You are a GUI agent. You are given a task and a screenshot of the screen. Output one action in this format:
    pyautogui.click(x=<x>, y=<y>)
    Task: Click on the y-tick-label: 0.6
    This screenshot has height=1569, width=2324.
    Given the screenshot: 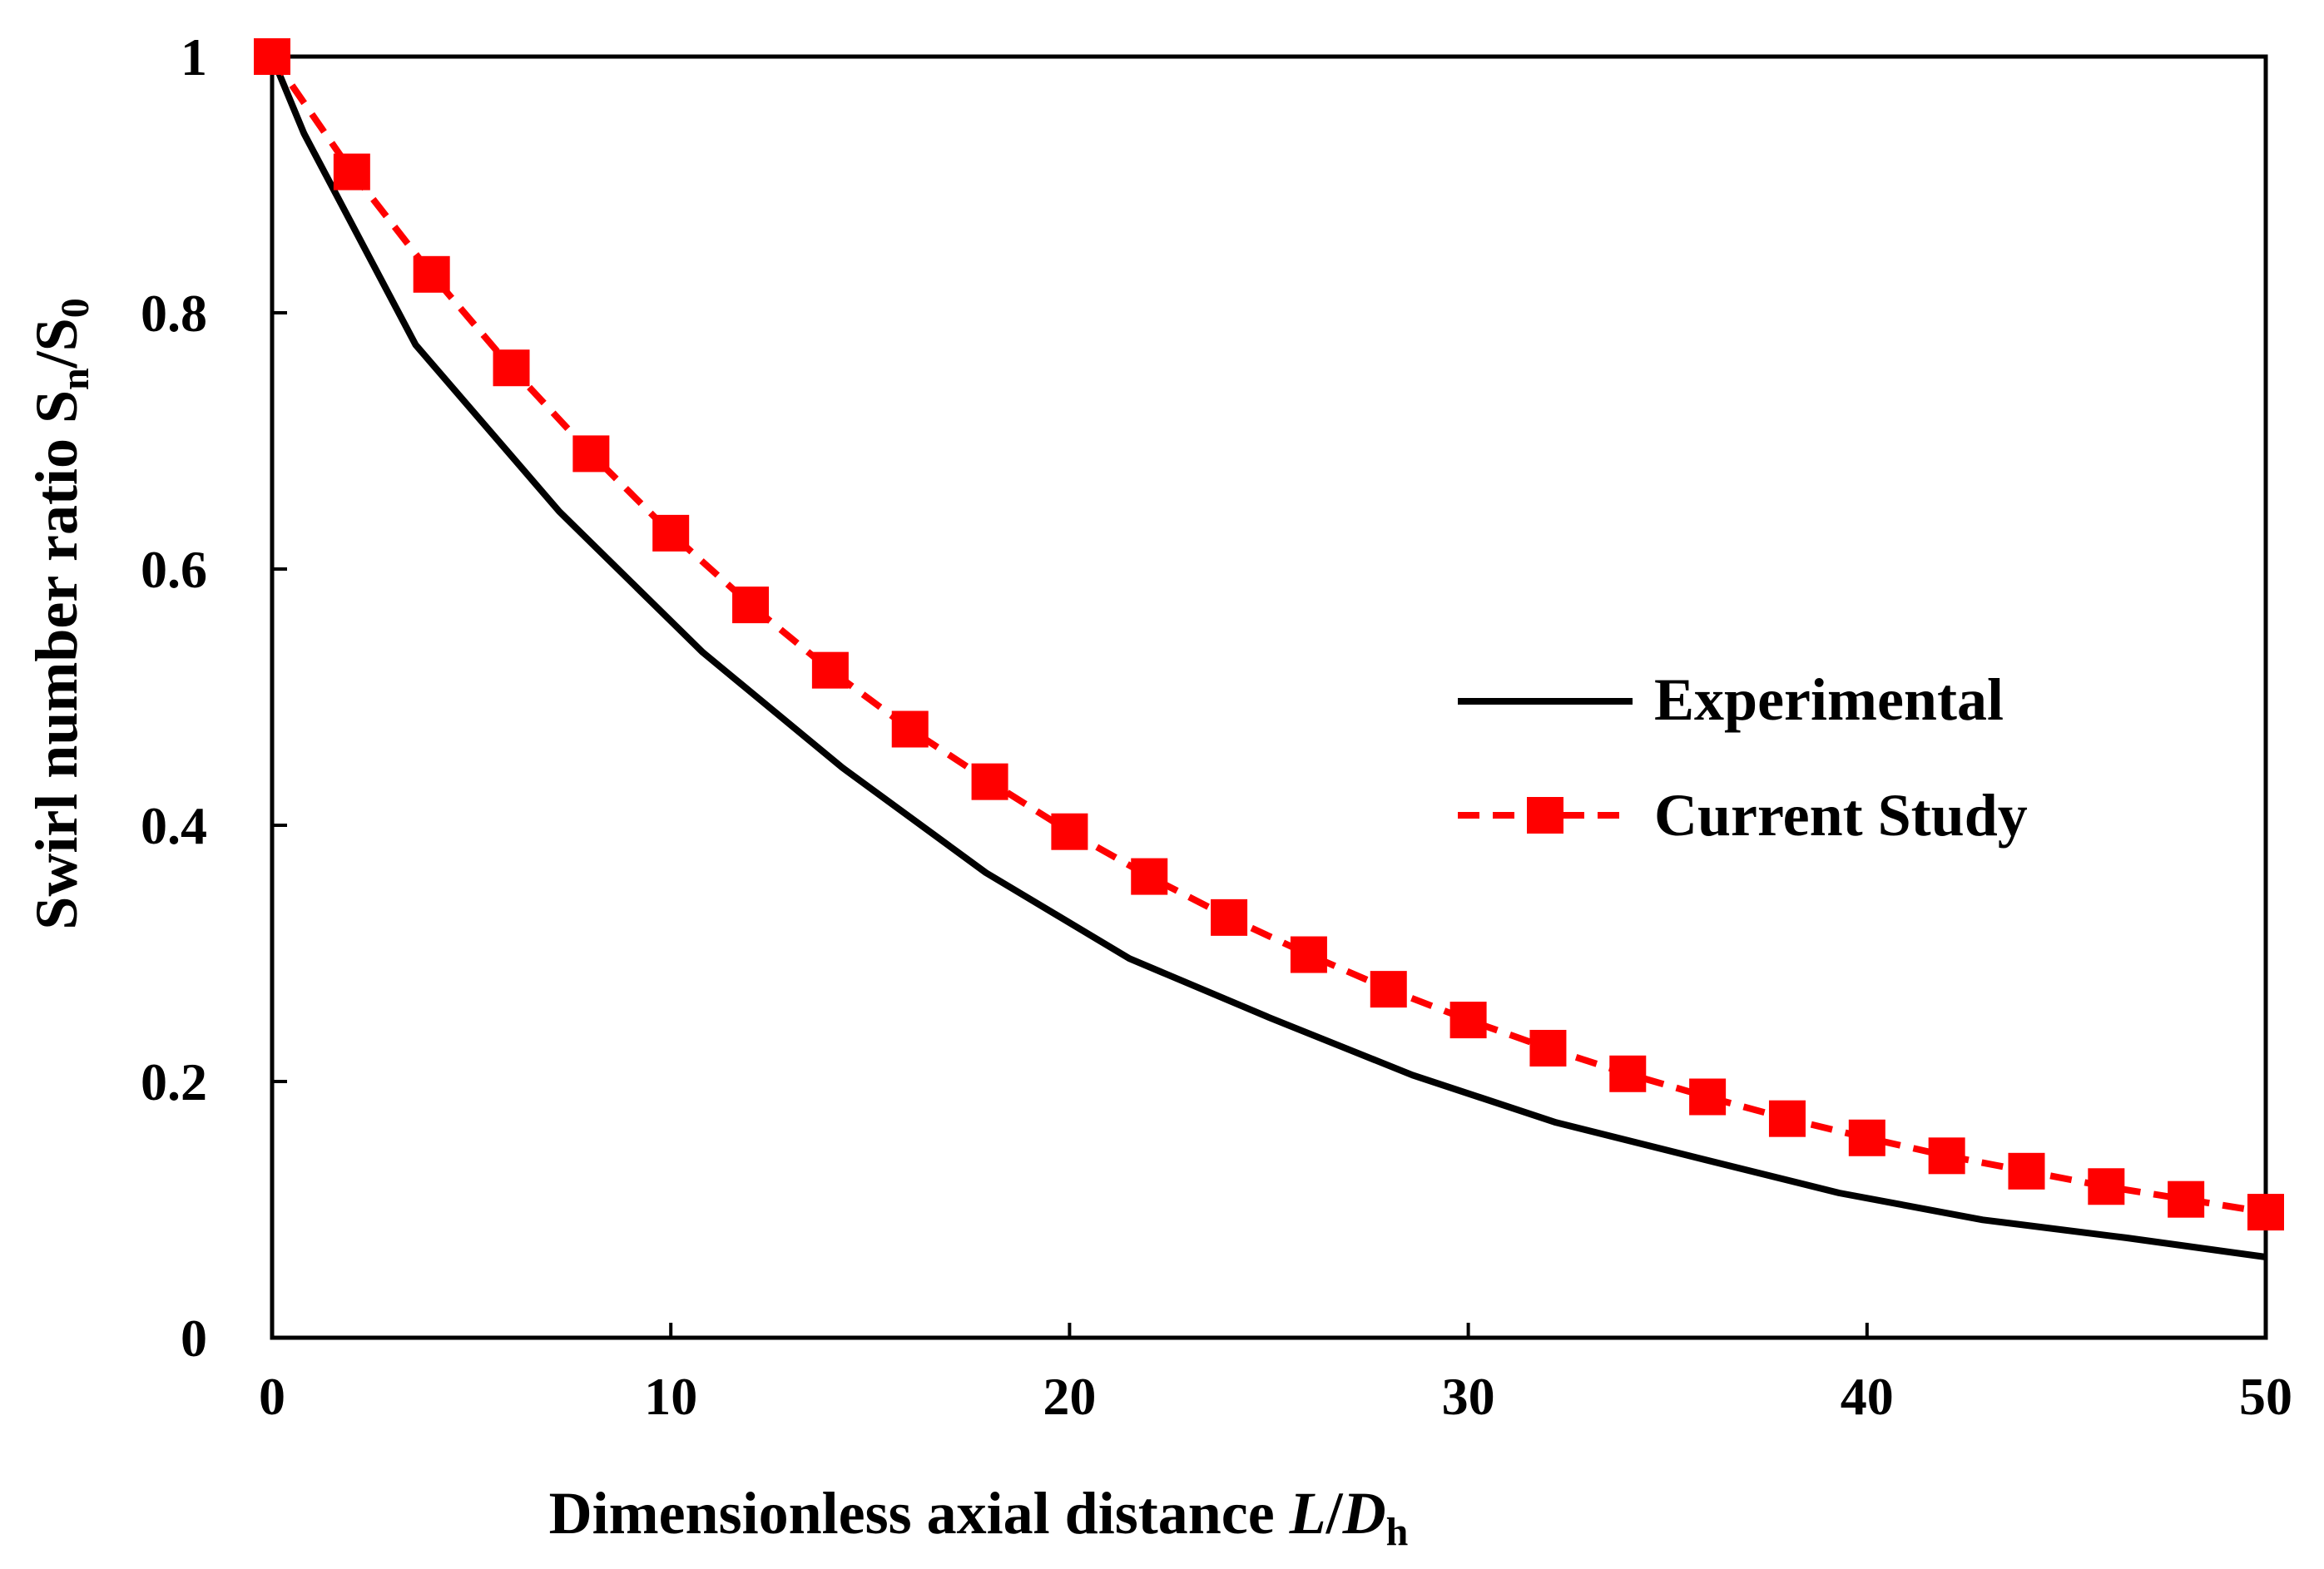 What is the action you would take?
    pyautogui.click(x=174, y=569)
    